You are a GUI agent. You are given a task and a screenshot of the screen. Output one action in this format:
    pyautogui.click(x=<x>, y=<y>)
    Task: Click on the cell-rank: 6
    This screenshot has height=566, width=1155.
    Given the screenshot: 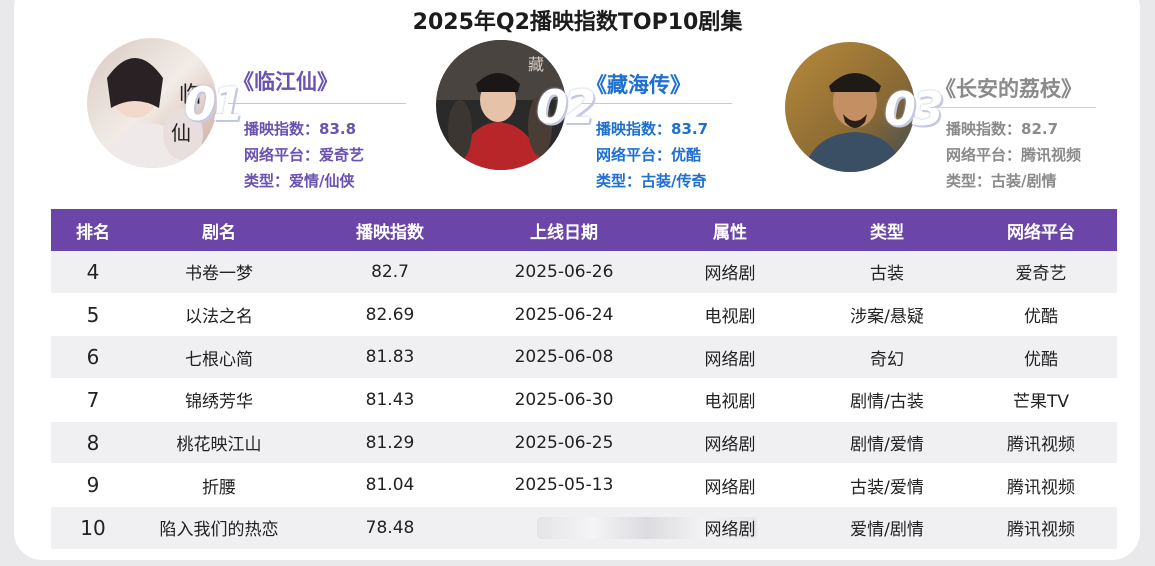 What is the action you would take?
    pyautogui.click(x=93, y=357)
    